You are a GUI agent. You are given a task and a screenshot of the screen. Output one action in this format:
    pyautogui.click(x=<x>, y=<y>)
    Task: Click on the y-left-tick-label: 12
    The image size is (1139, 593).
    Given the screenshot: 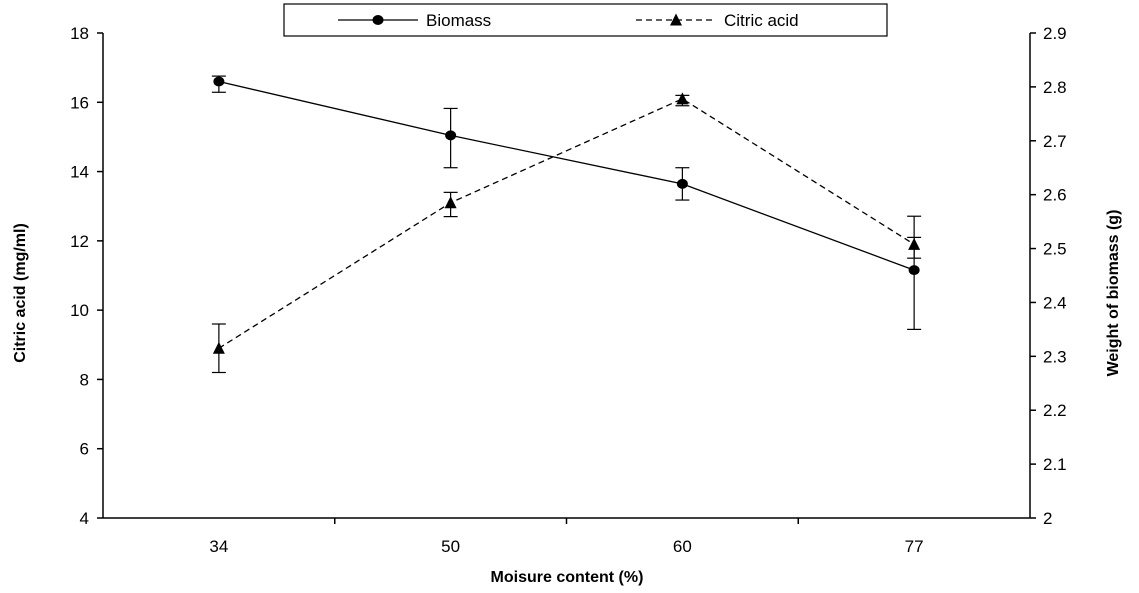 What is the action you would take?
    pyautogui.click(x=79, y=241)
    